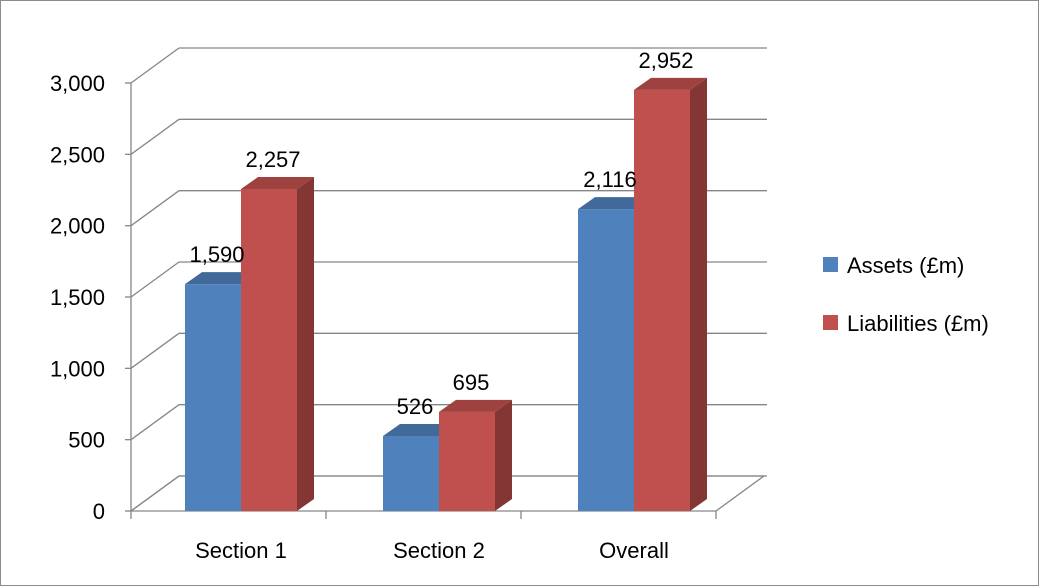 The height and width of the screenshot is (587, 1039). Describe the element at coordinates (77, 368) in the screenshot. I see `y-tick-label: 1,000` at that location.